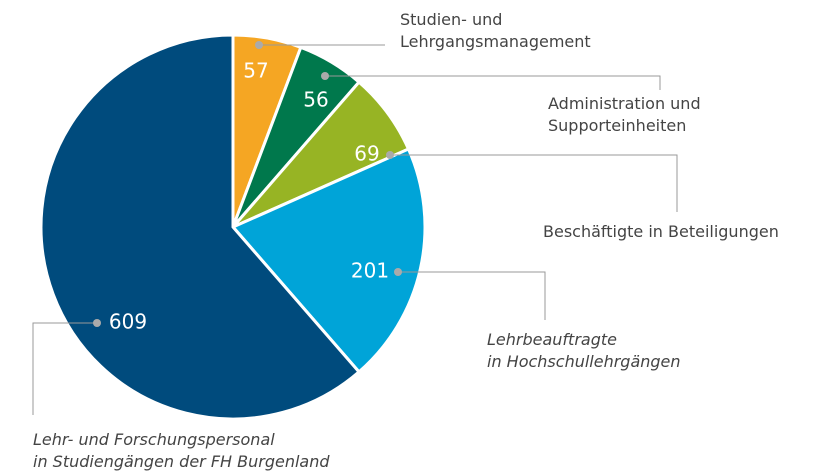 This screenshot has height=475, width=813. What do you see at coordinates (495, 30) in the screenshot?
I see `category-label: Studien- und Lehrgangsmanagement` at bounding box center [495, 30].